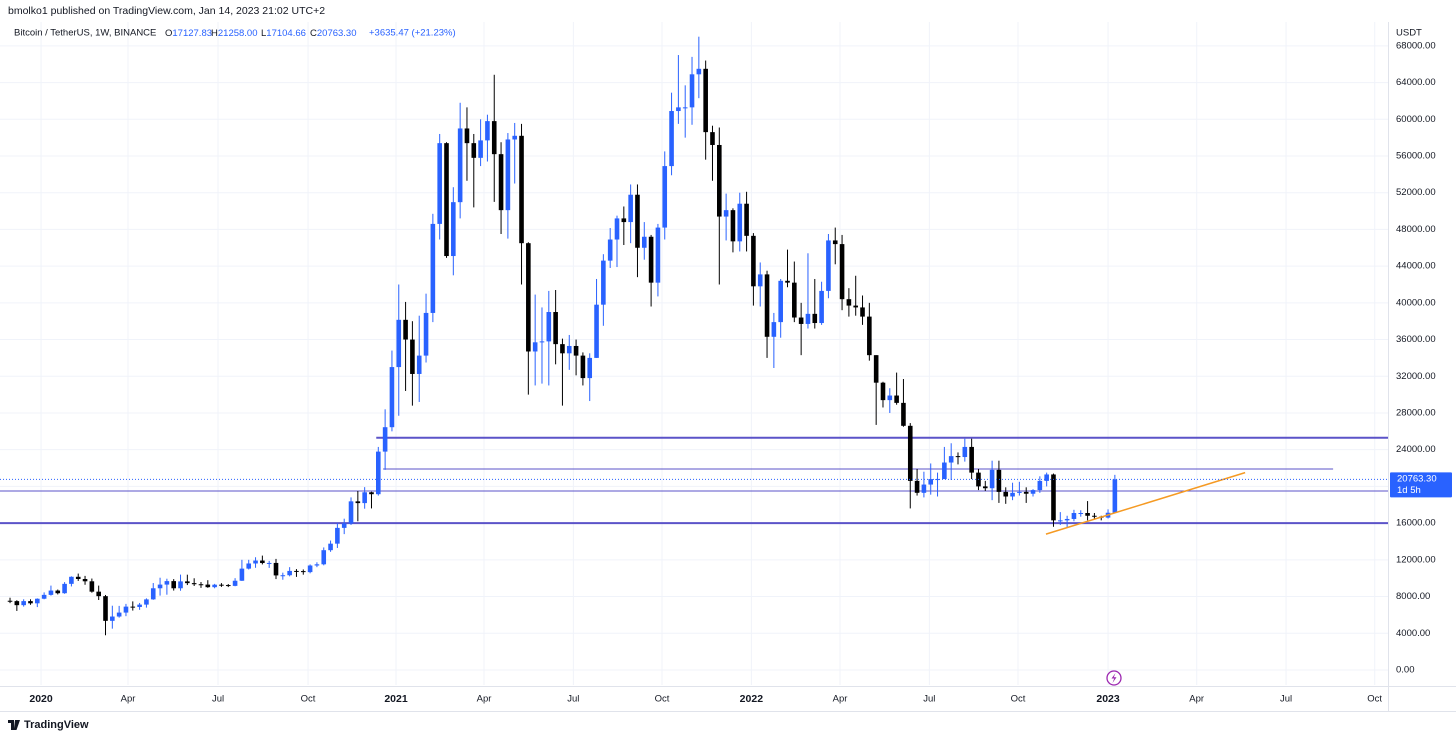 The height and width of the screenshot is (739, 1456). What do you see at coordinates (1416, 192) in the screenshot?
I see `y-tick-label: 52000.00` at bounding box center [1416, 192].